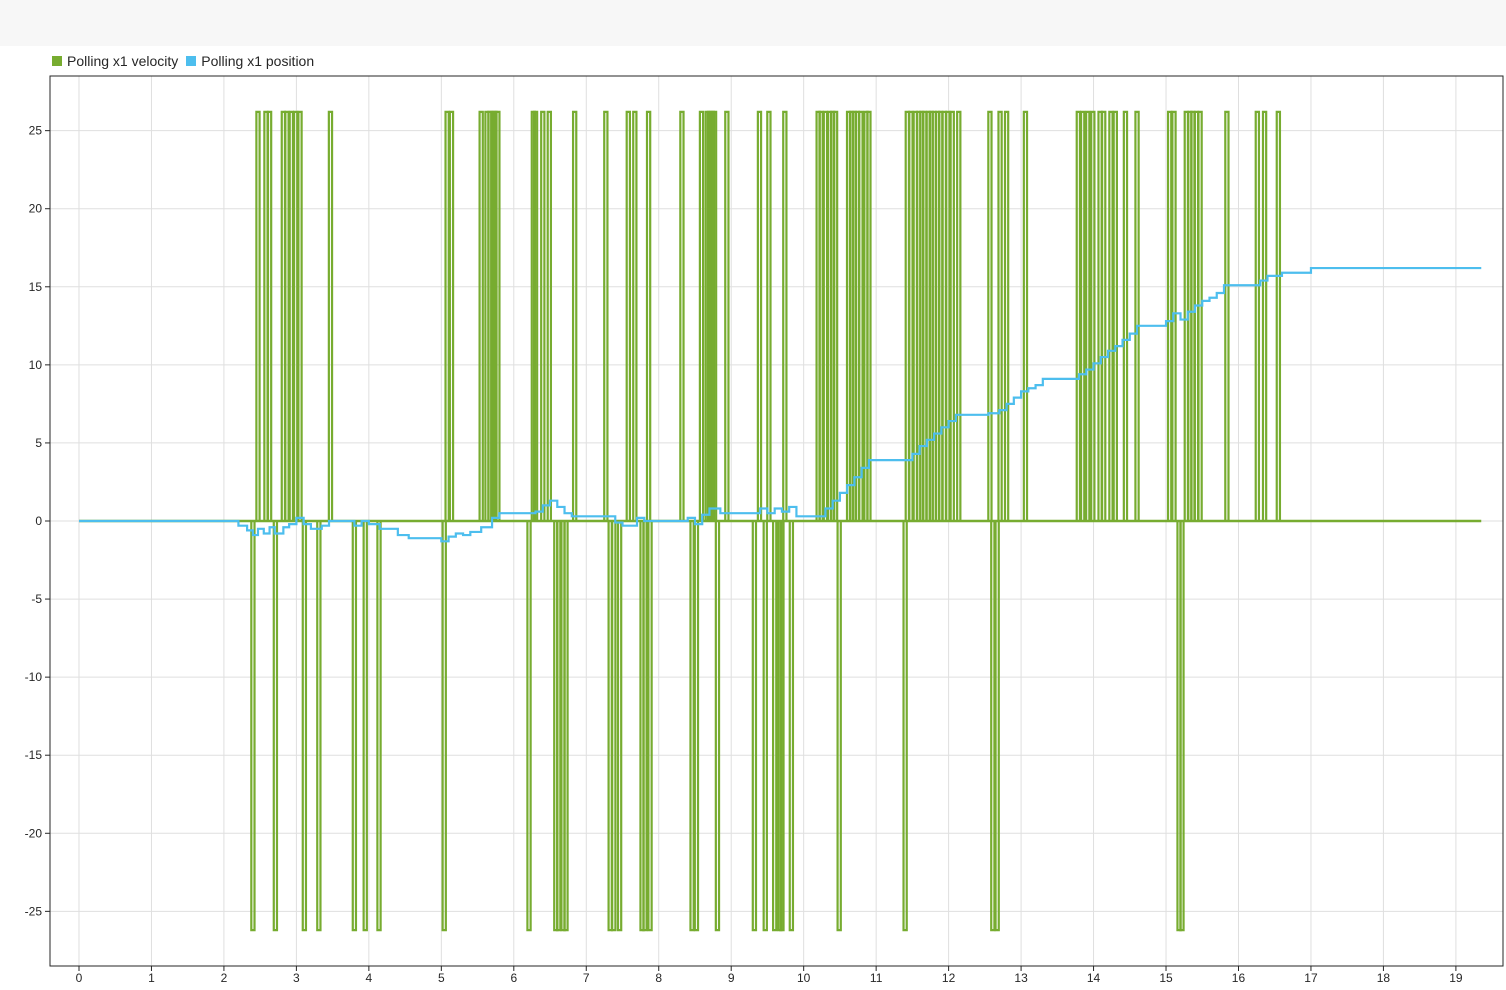  I want to click on x-tick-label: 4, so click(369, 978).